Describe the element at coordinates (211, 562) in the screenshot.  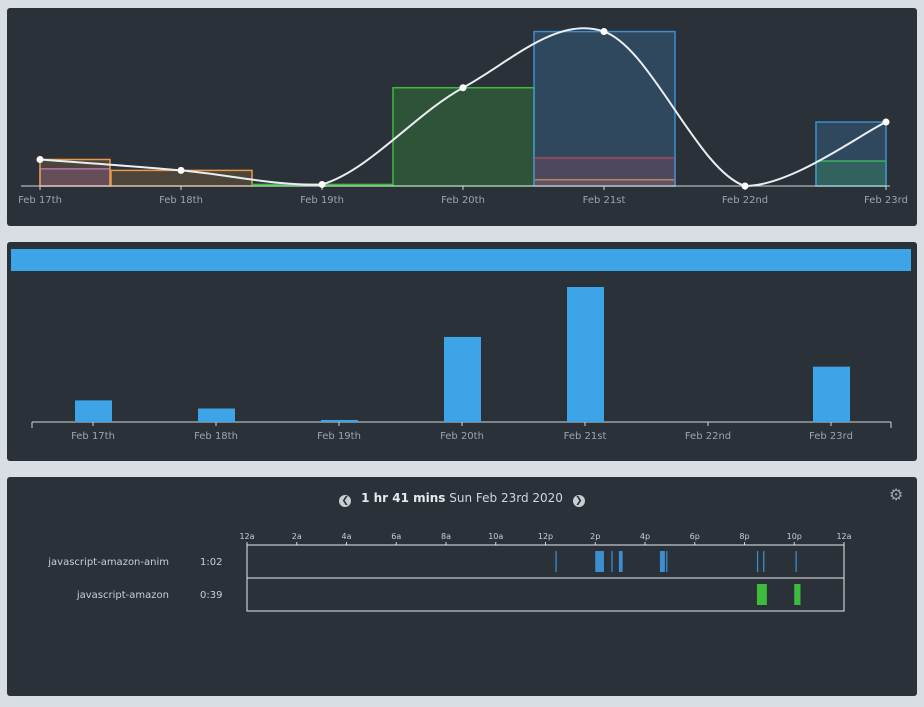
I see `row-time: 1:02` at that location.